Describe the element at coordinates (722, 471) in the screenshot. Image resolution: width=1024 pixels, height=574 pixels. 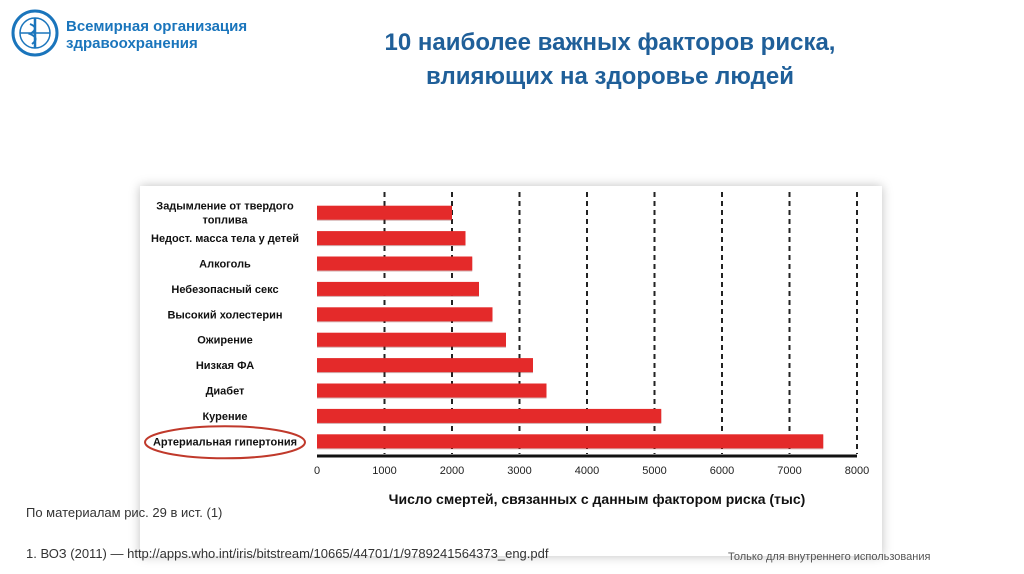
I see `x-tick-label: 6000` at that location.